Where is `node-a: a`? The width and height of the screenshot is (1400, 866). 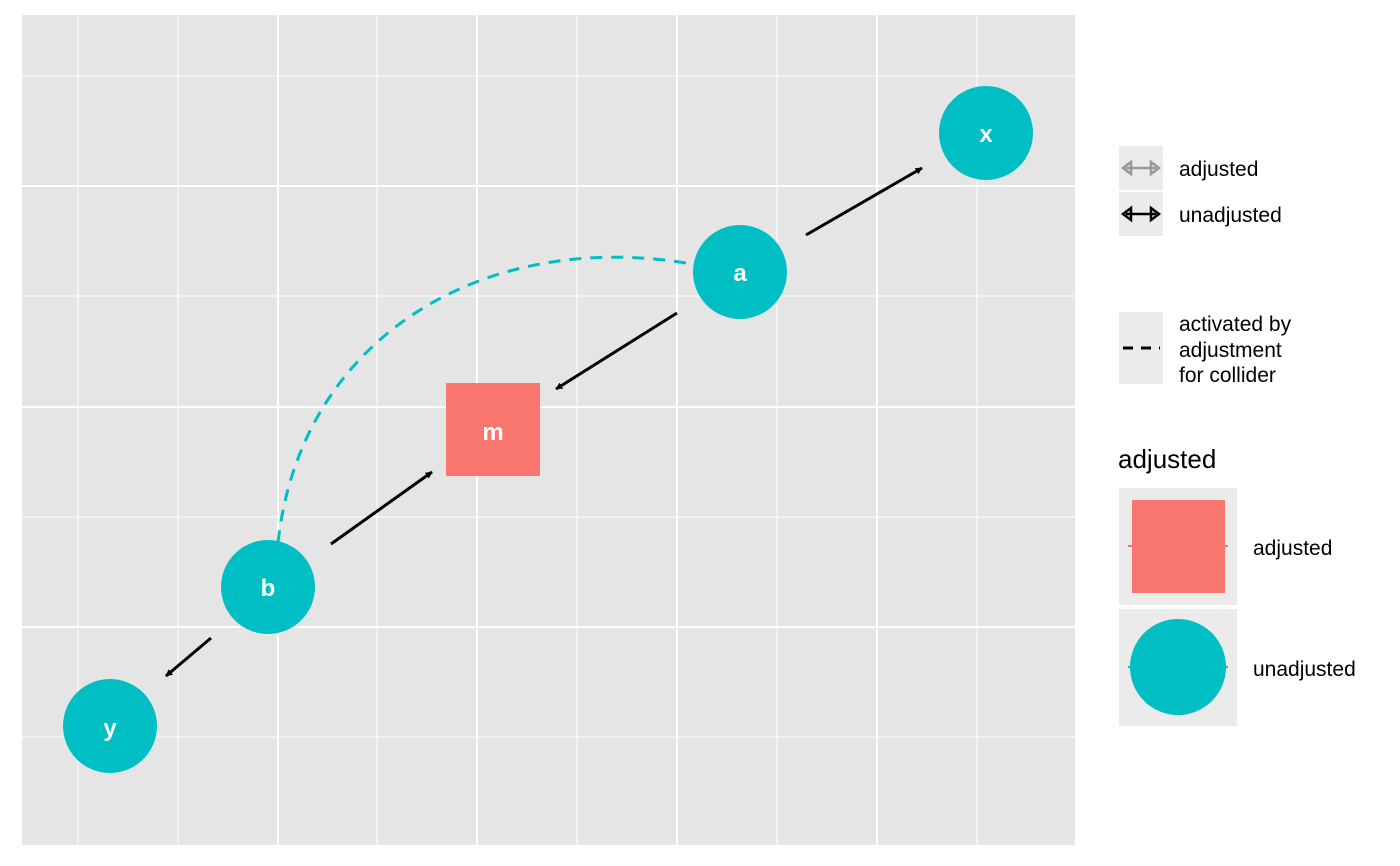
node-a: a is located at coordinates (740, 272).